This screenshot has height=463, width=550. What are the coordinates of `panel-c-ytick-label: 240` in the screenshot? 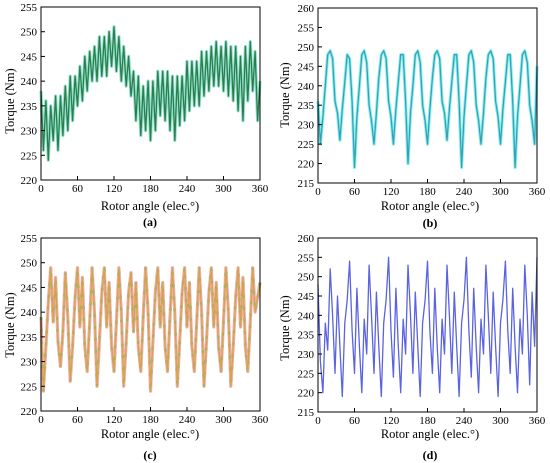 It's located at (29, 313).